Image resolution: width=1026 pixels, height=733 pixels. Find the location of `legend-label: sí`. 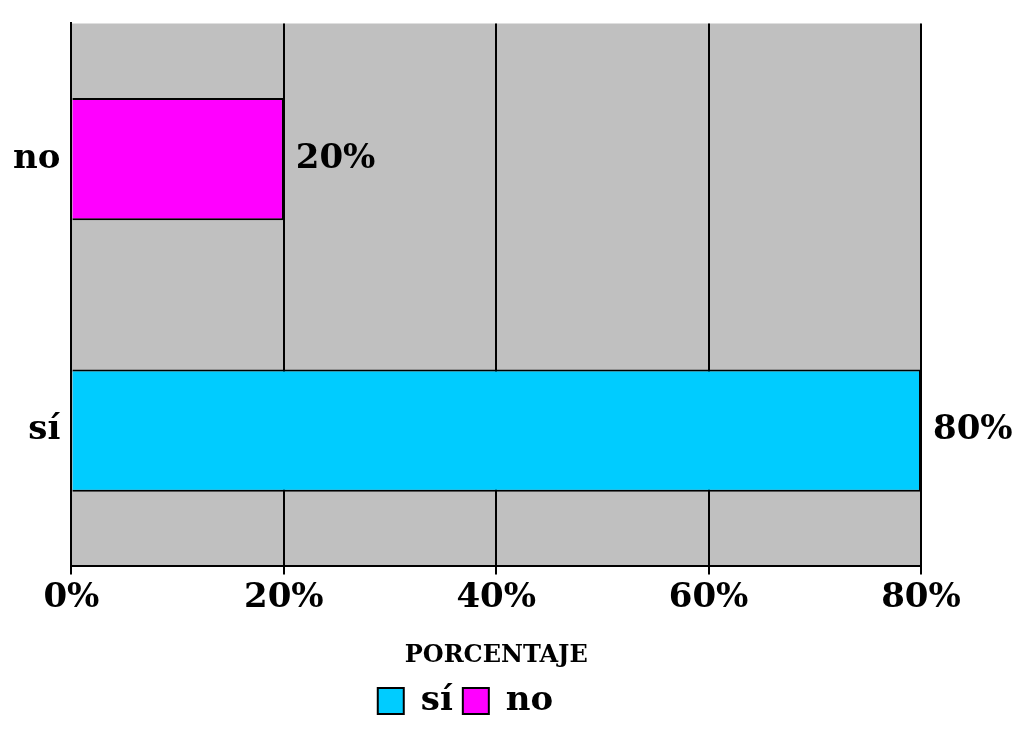

legend-label: sí is located at coordinates (436, 697).